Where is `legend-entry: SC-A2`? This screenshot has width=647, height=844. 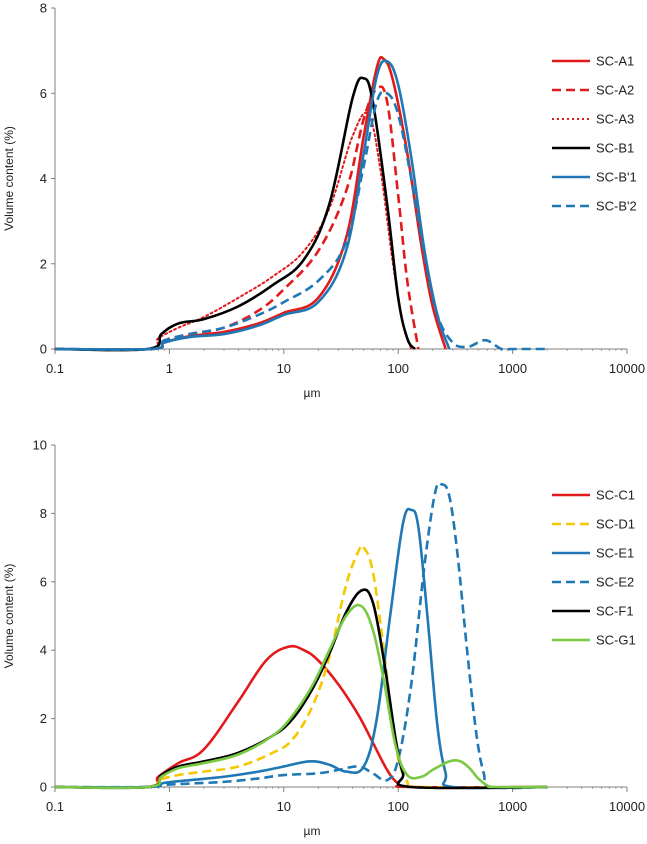 legend-entry: SC-A2 is located at coordinates (615, 90).